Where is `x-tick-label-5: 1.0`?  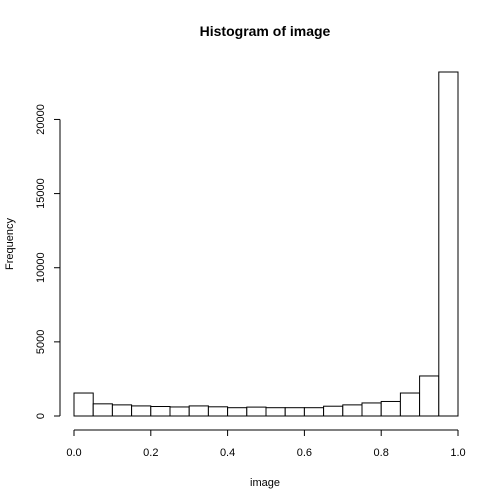 x-tick-label-5: 1.0 is located at coordinates (457, 453).